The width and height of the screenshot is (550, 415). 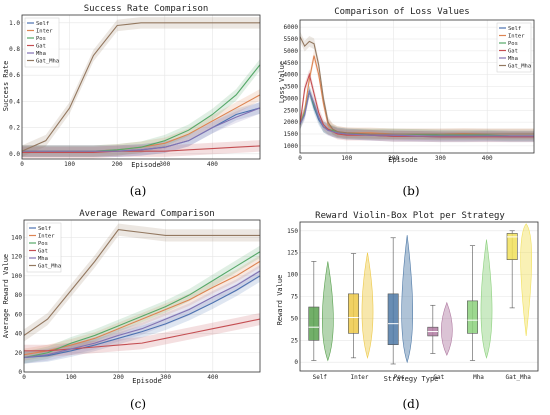 I want to click on caption-d: (d), so click(x=410, y=404).